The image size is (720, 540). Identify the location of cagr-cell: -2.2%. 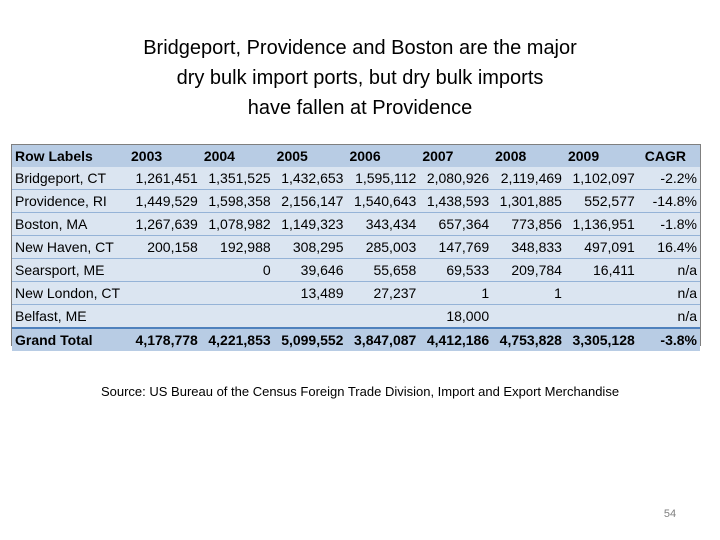
(668, 178).